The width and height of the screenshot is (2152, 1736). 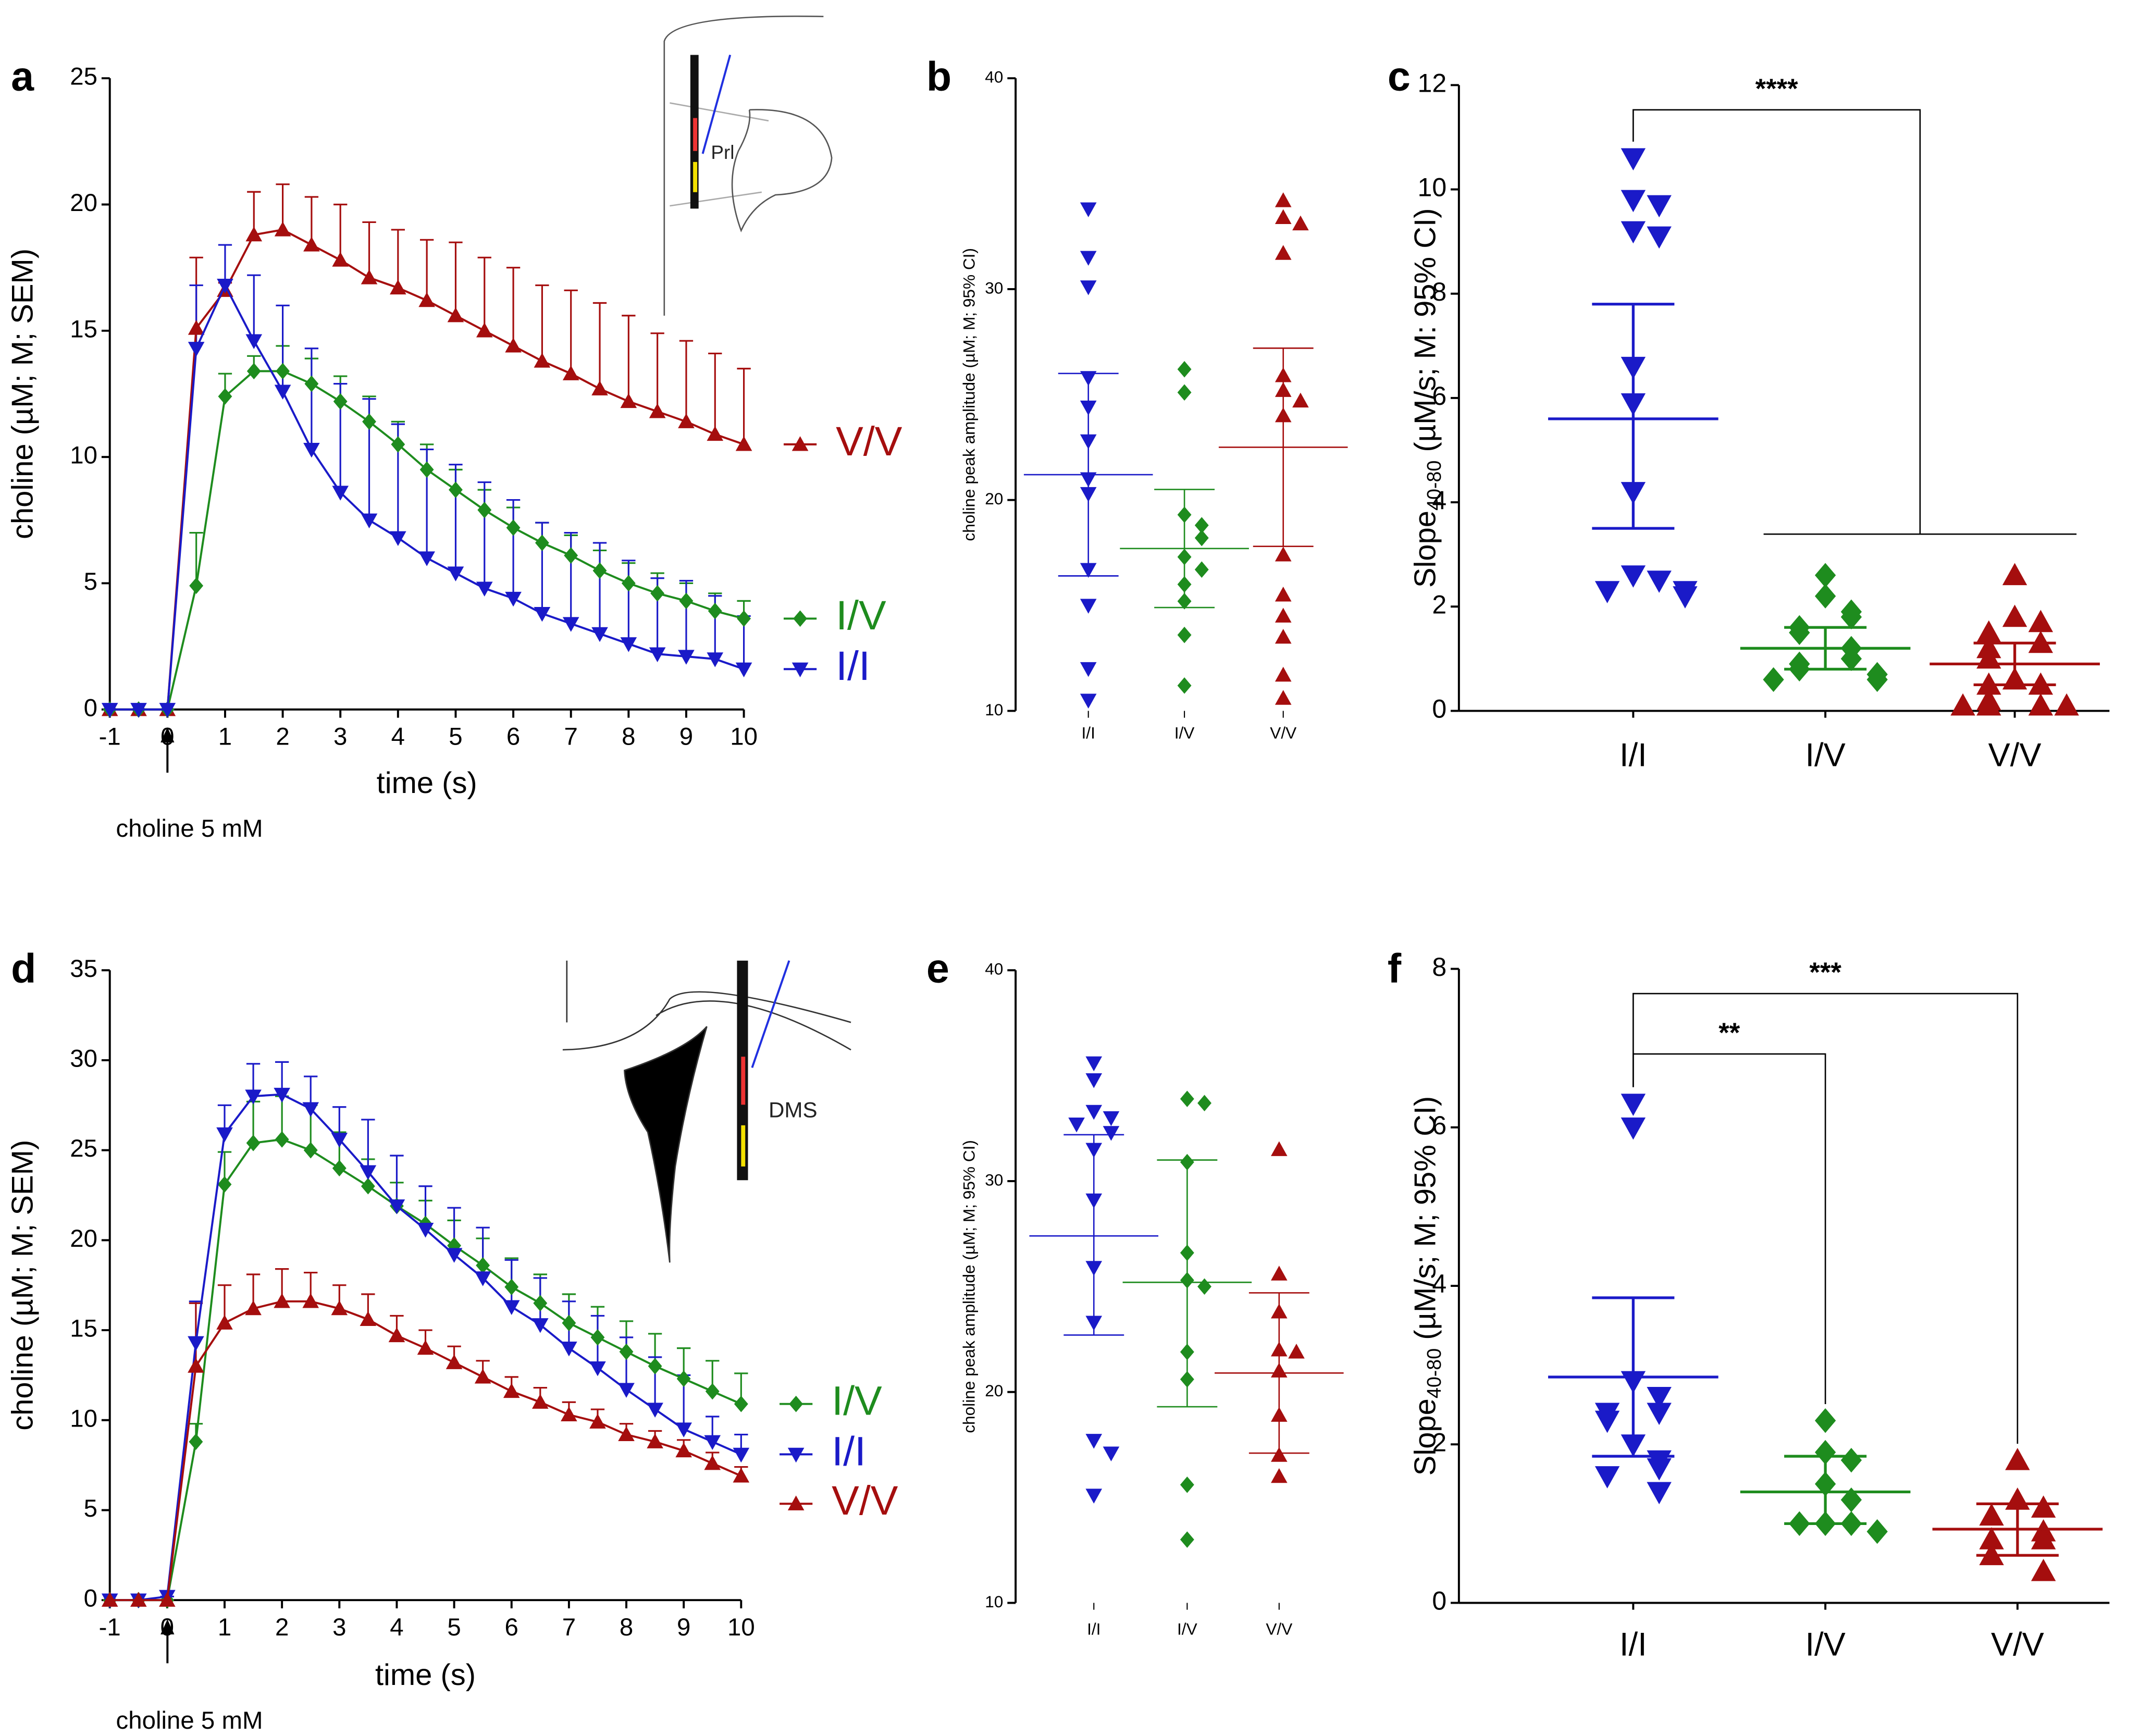 I want to click on x-tick-label: I/I, so click(x=1633, y=1645).